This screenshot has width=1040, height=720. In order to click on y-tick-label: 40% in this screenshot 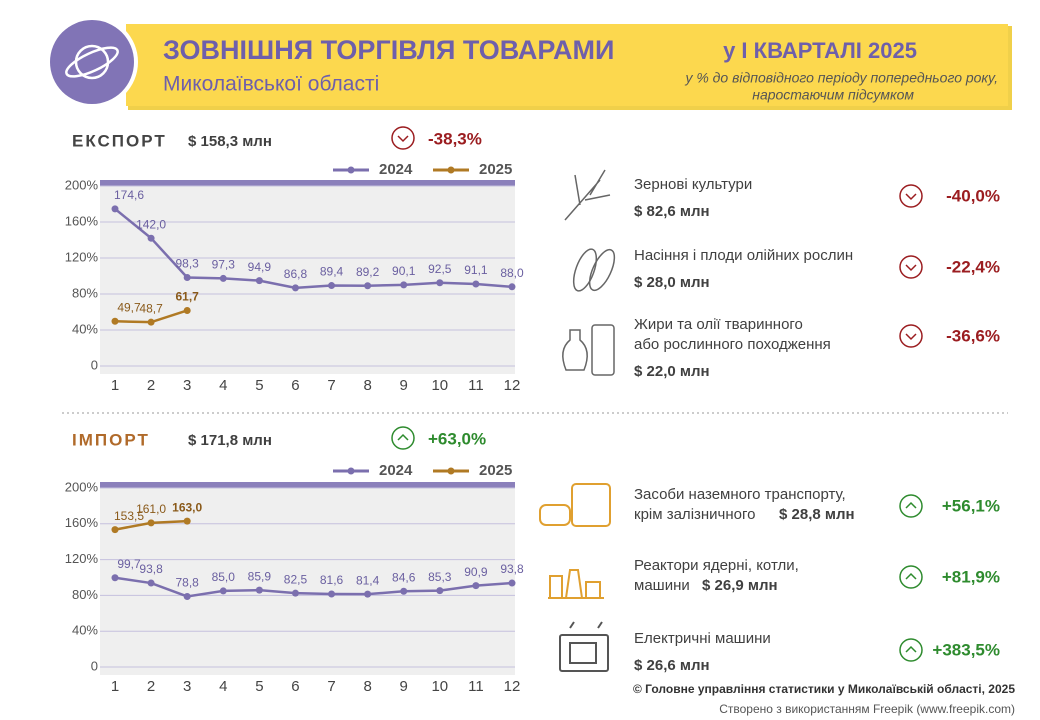, I will do `click(85, 328)`.